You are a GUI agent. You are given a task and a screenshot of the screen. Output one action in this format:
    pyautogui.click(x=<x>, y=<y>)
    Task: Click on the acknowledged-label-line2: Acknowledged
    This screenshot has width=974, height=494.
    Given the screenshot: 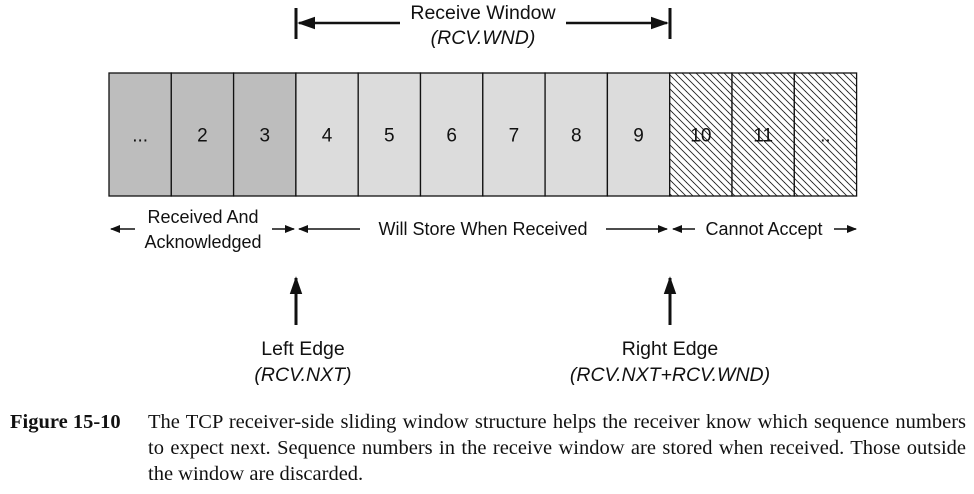 What is the action you would take?
    pyautogui.click(x=202, y=242)
    